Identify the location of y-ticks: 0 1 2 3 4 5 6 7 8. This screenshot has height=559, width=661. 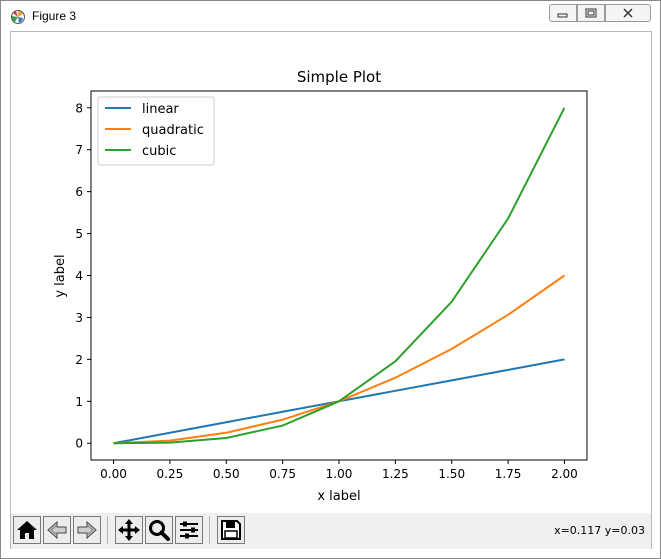
(83, 276).